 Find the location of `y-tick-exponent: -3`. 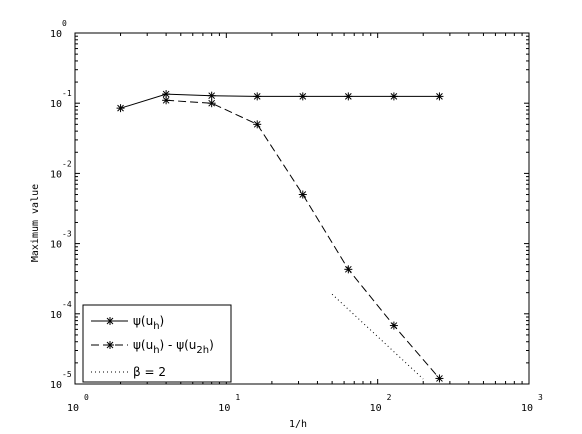

y-tick-exponent: -3 is located at coordinates (67, 234).